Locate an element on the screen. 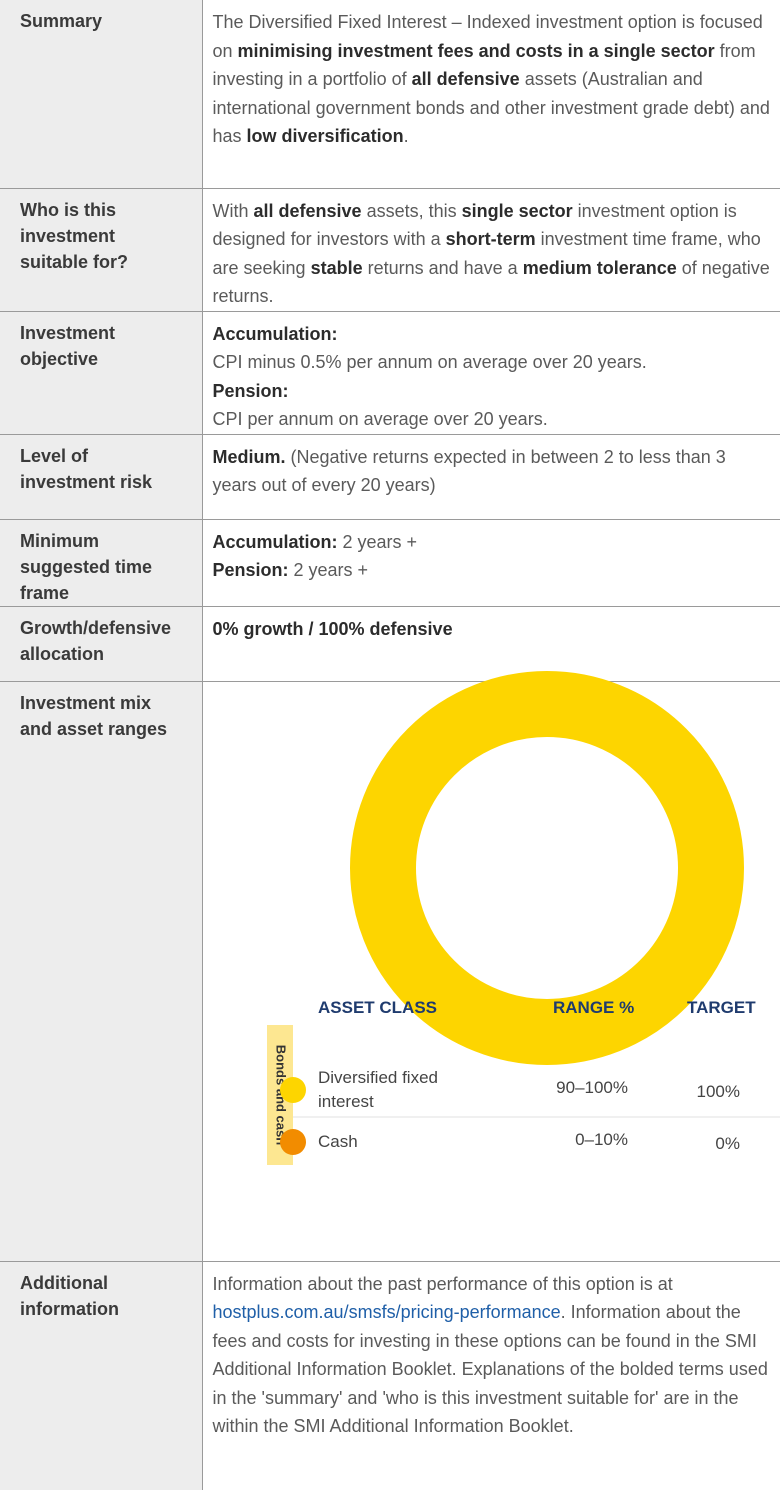 The height and width of the screenshot is (1490, 780). label-cell: Growth/defensive allocation is located at coordinates (101, 644).